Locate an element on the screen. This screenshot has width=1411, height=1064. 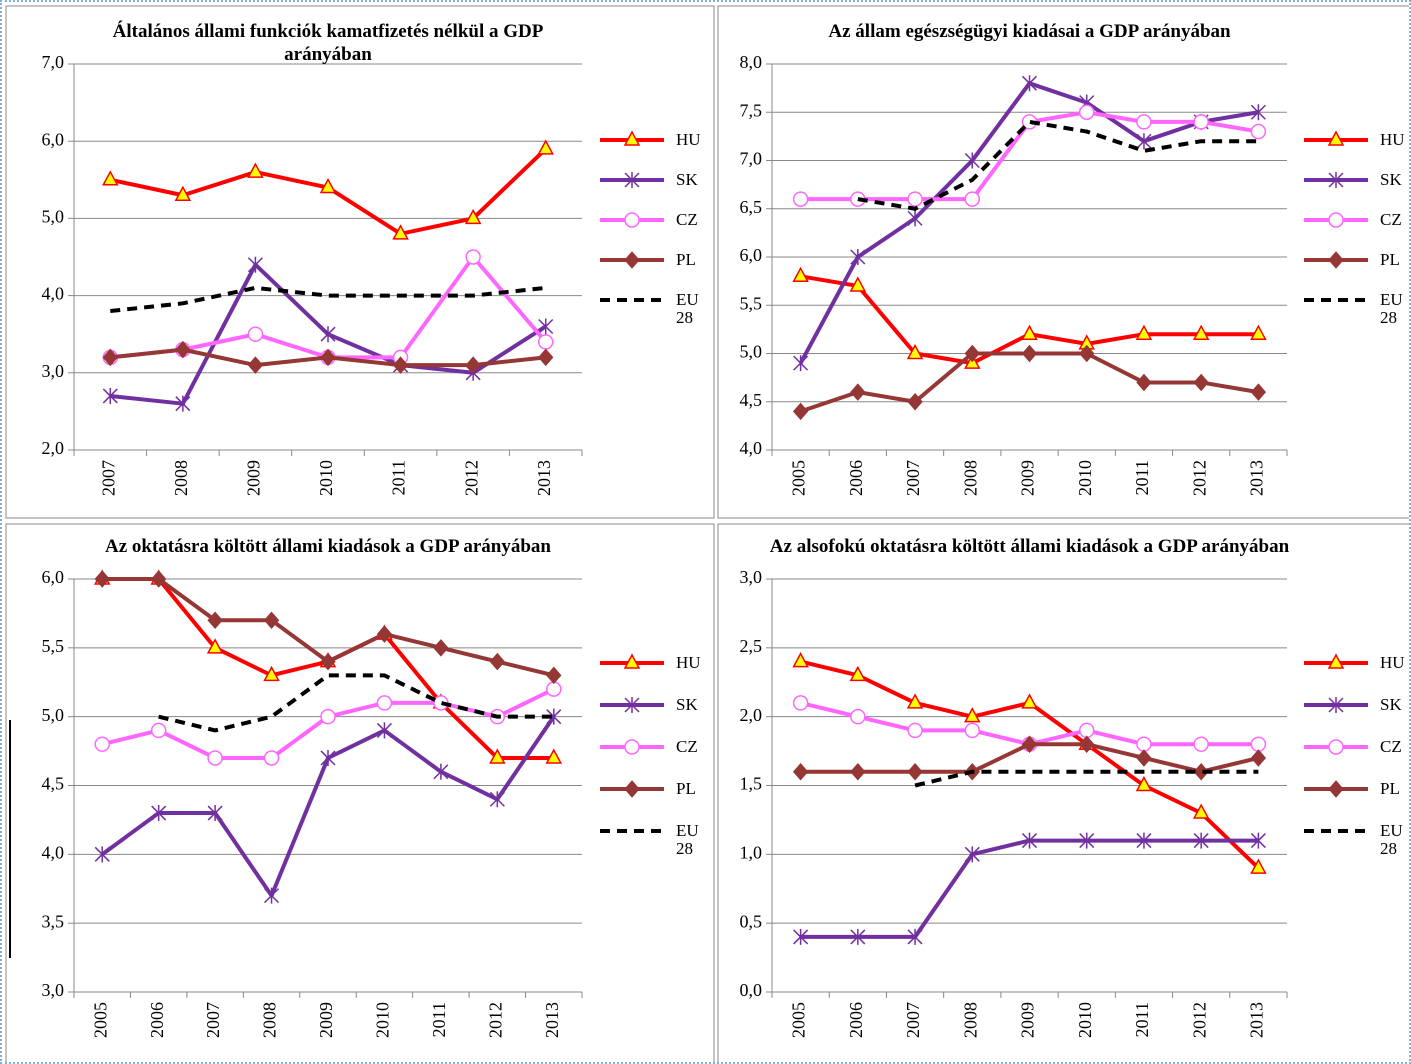
y-tick-label: 2,0 is located at coordinates (53, 448).